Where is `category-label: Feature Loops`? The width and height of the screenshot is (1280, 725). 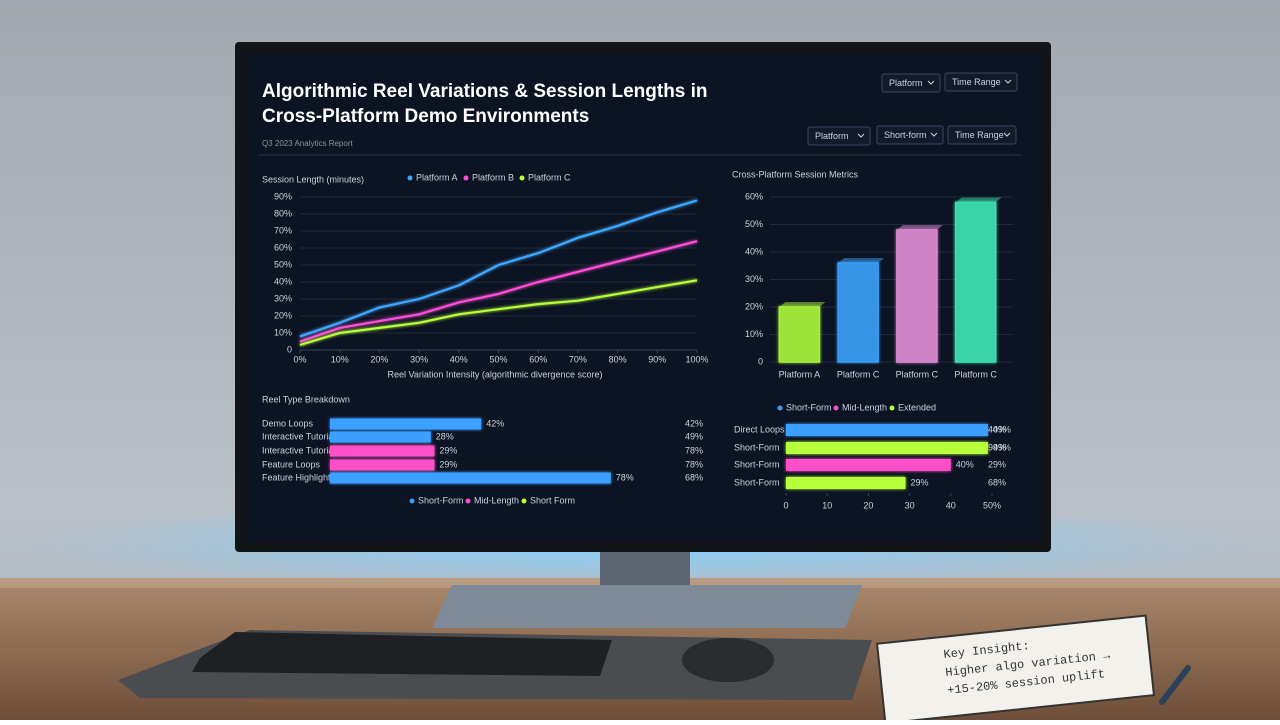
category-label: Feature Loops is located at coordinates (291, 464).